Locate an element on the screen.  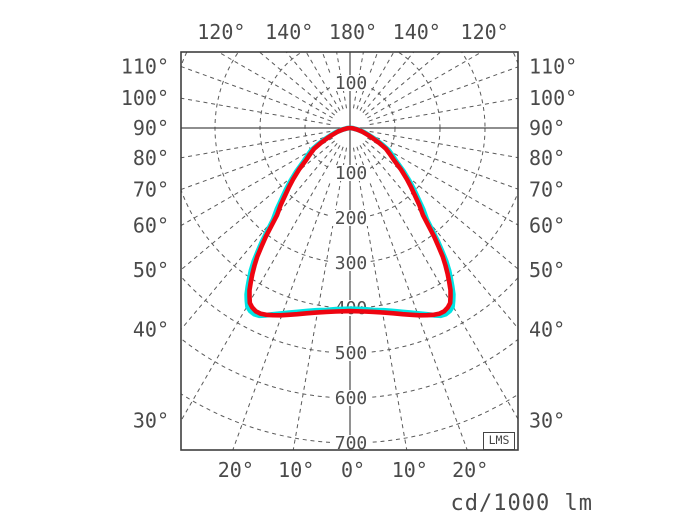
curve-red is located at coordinates (350, 221).